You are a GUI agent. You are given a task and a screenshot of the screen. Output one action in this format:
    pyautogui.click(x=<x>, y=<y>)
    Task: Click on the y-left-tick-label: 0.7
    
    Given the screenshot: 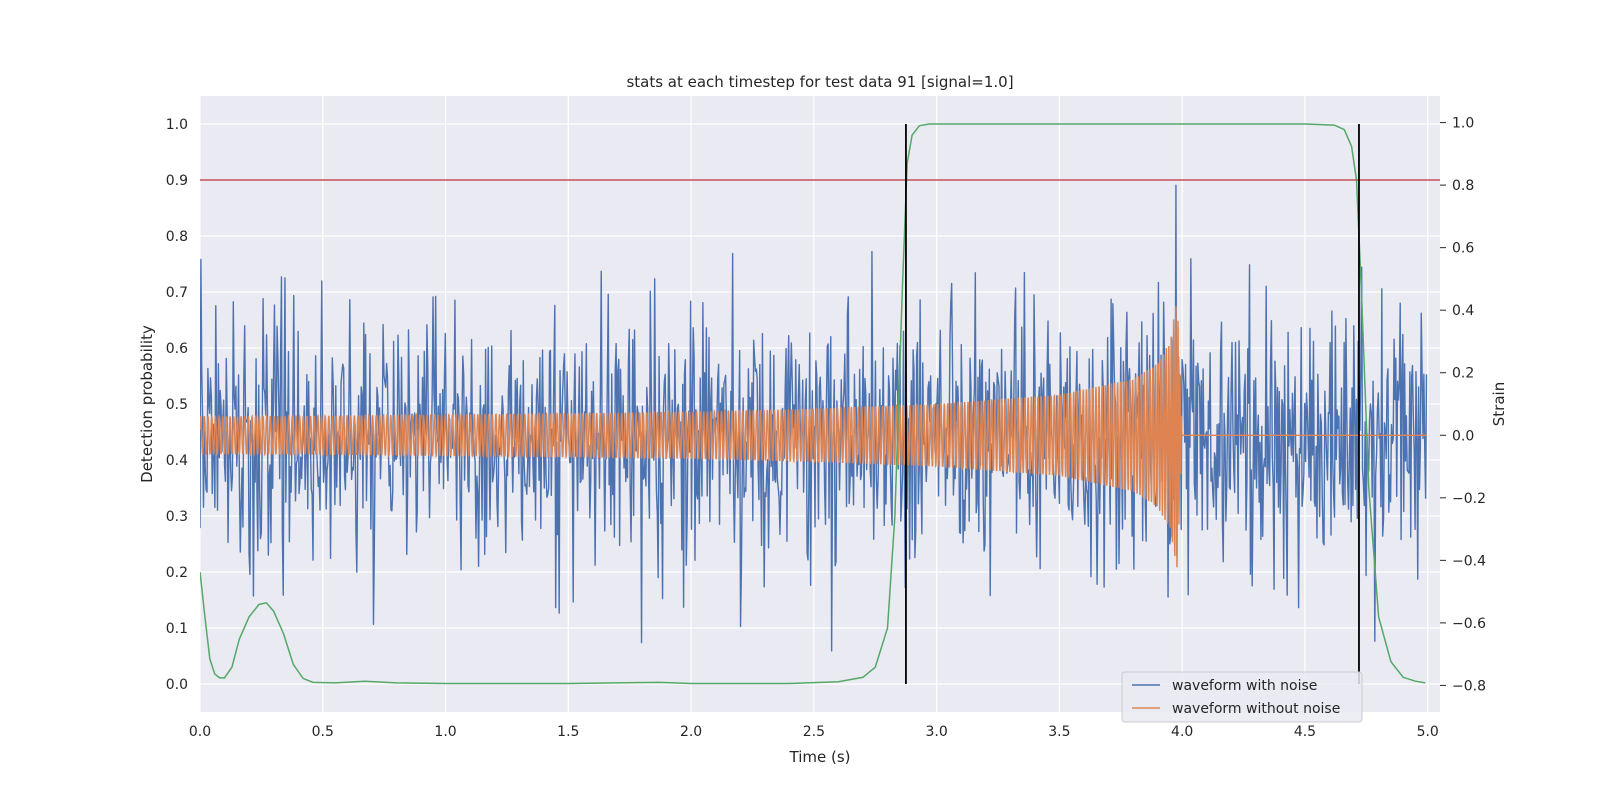 What is the action you would take?
    pyautogui.click(x=177, y=293)
    